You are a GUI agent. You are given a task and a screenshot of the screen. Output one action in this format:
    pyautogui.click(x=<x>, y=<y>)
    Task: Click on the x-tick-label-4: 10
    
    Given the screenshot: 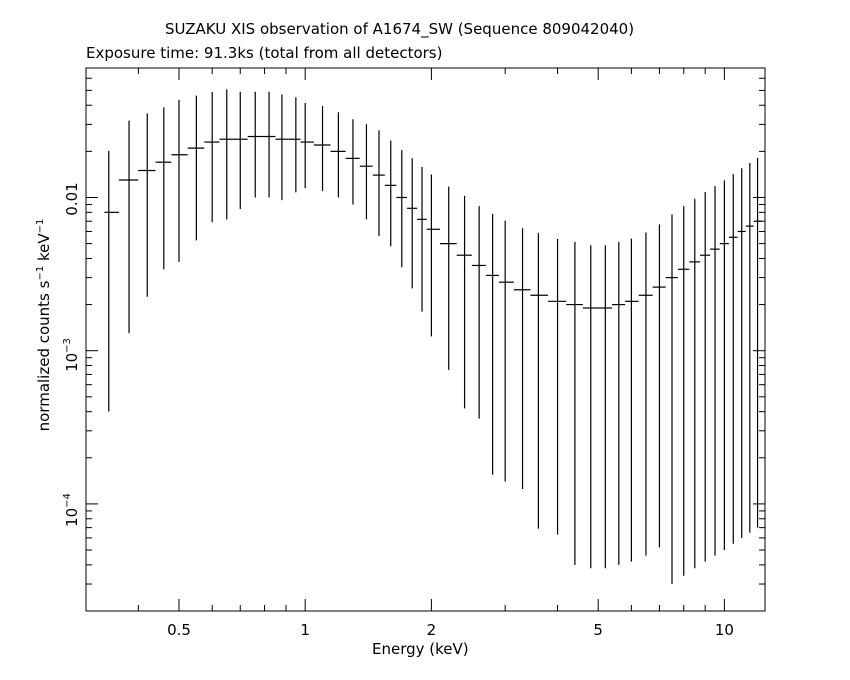 What is the action you would take?
    pyautogui.click(x=724, y=630)
    